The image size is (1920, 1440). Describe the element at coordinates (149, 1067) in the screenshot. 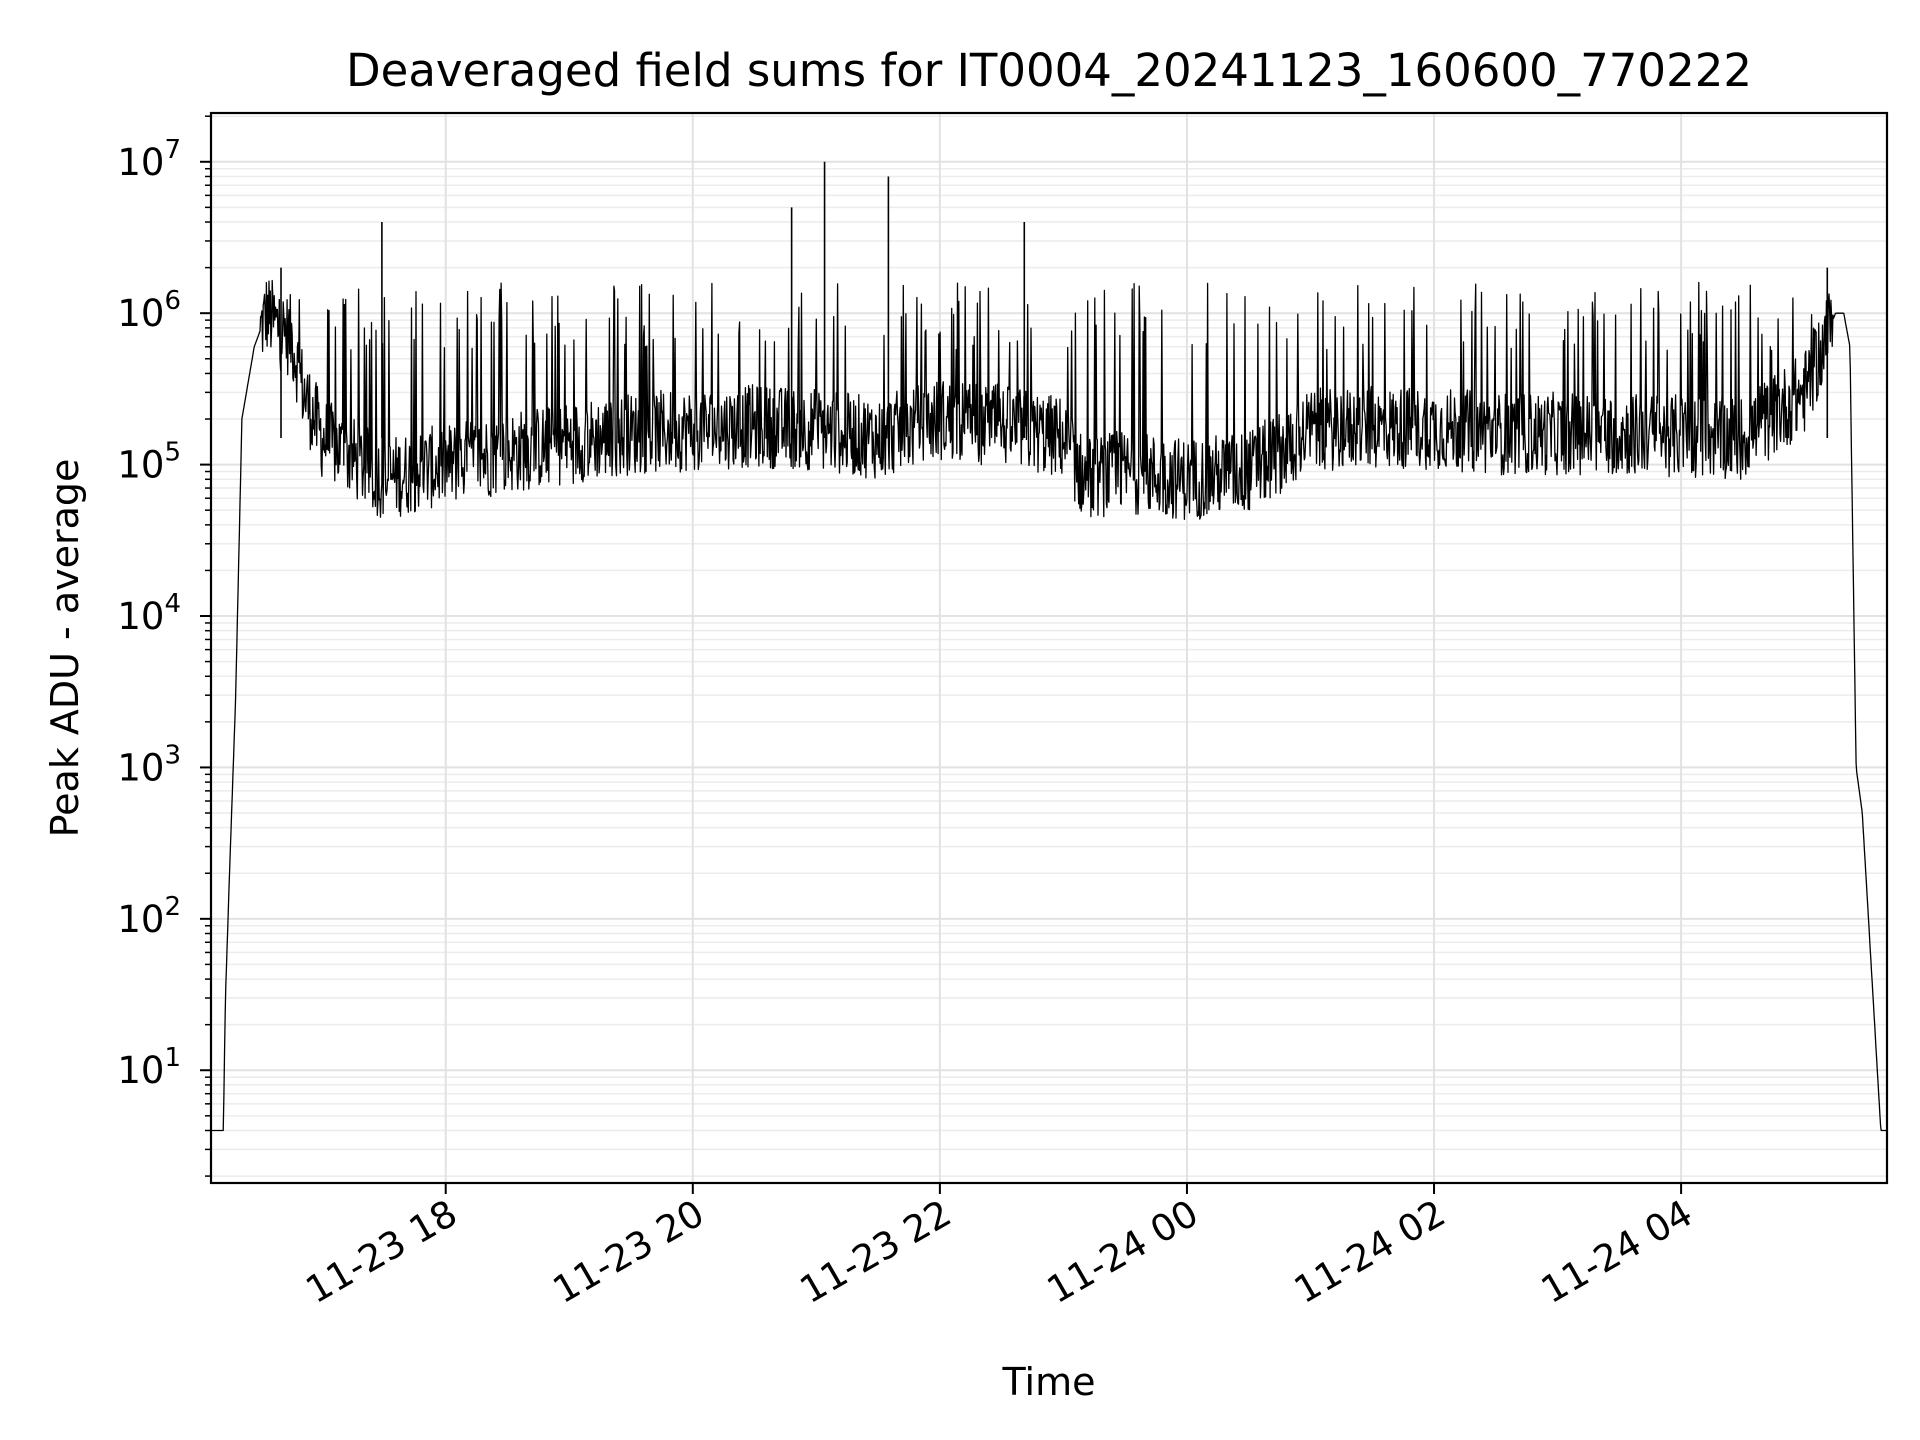

I see `y-tick-label: 10¹` at that location.